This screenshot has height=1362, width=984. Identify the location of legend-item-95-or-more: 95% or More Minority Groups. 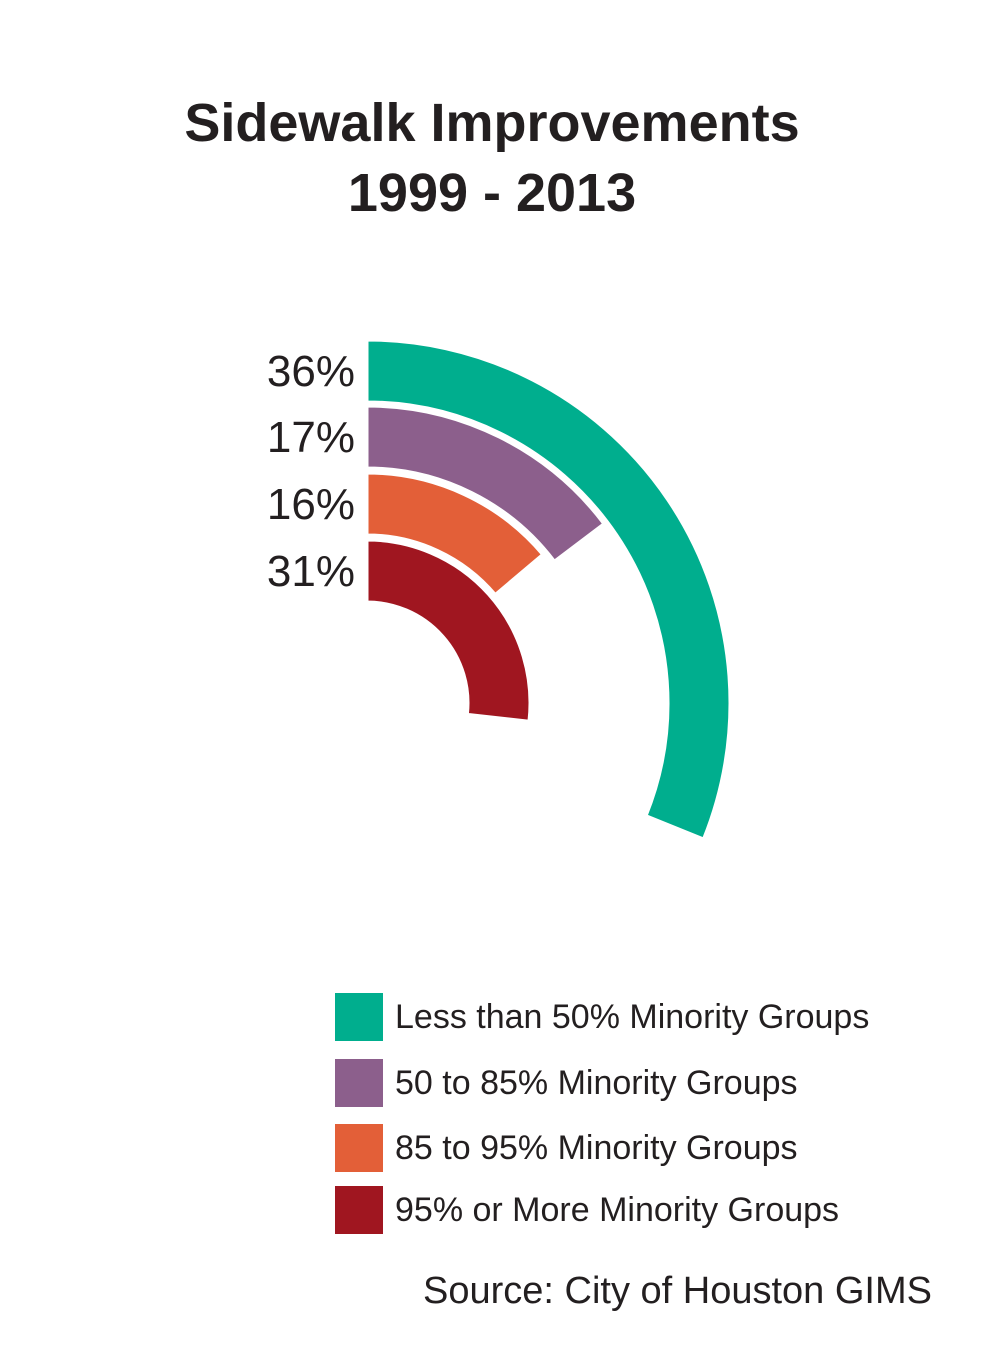
(587, 1210).